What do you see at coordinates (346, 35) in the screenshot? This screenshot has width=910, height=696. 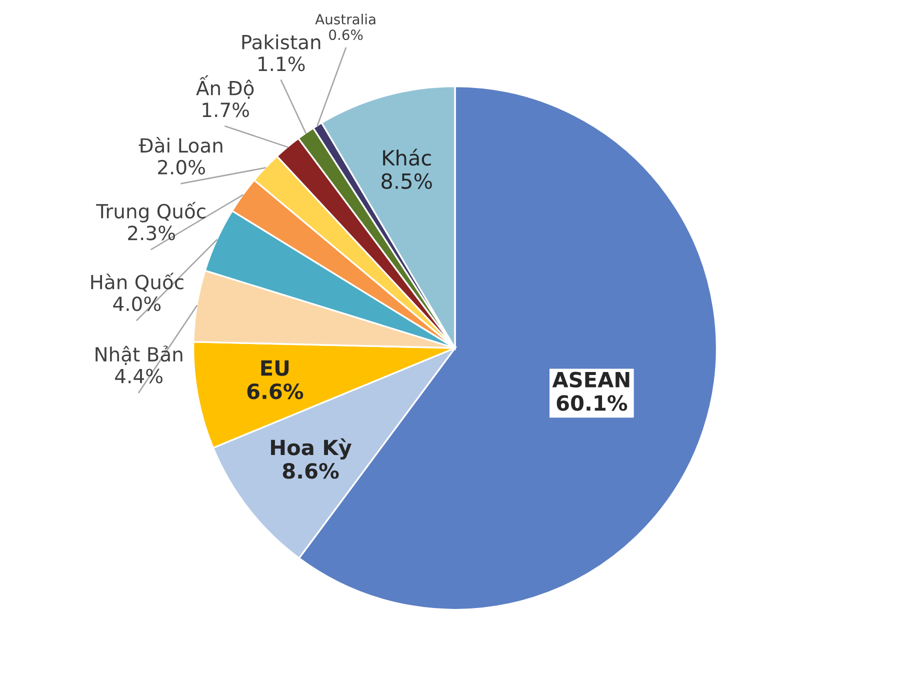 I see `data-label: 0.6%` at bounding box center [346, 35].